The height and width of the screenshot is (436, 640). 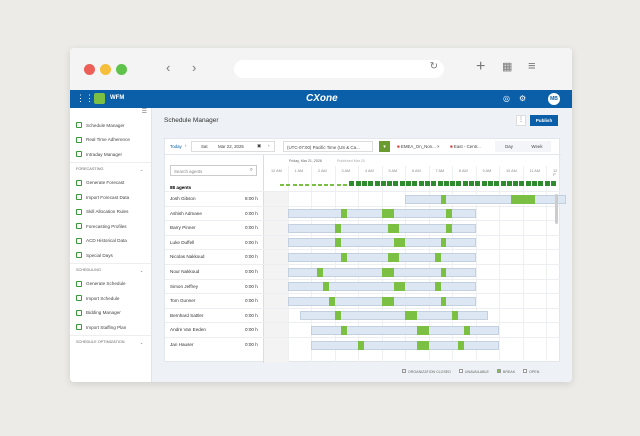 I want to click on more-options-icon: ⋮, so click(x=521, y=120).